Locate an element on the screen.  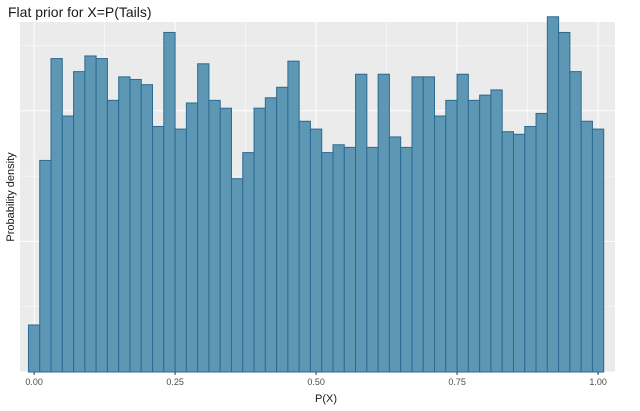
x-tick-label: 0.75 is located at coordinates (457, 382).